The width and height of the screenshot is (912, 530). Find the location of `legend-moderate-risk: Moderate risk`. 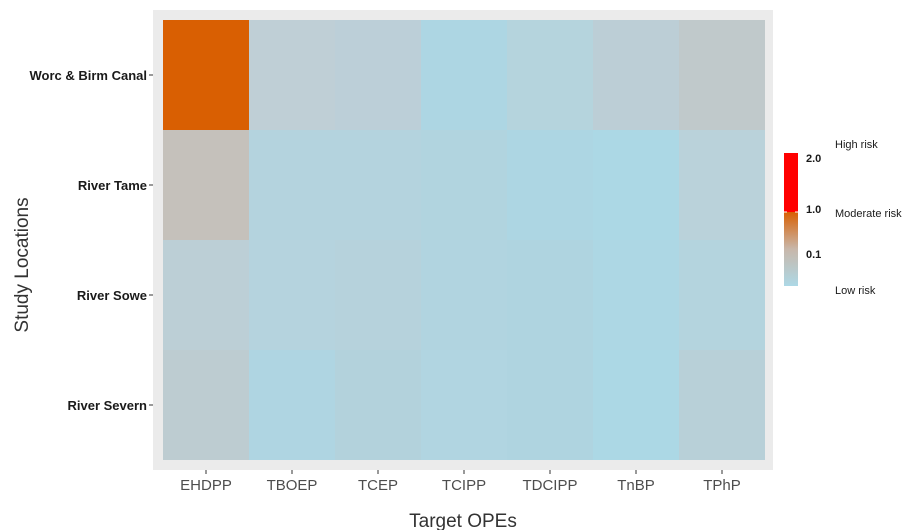

legend-moderate-risk: Moderate risk is located at coordinates (868, 214).